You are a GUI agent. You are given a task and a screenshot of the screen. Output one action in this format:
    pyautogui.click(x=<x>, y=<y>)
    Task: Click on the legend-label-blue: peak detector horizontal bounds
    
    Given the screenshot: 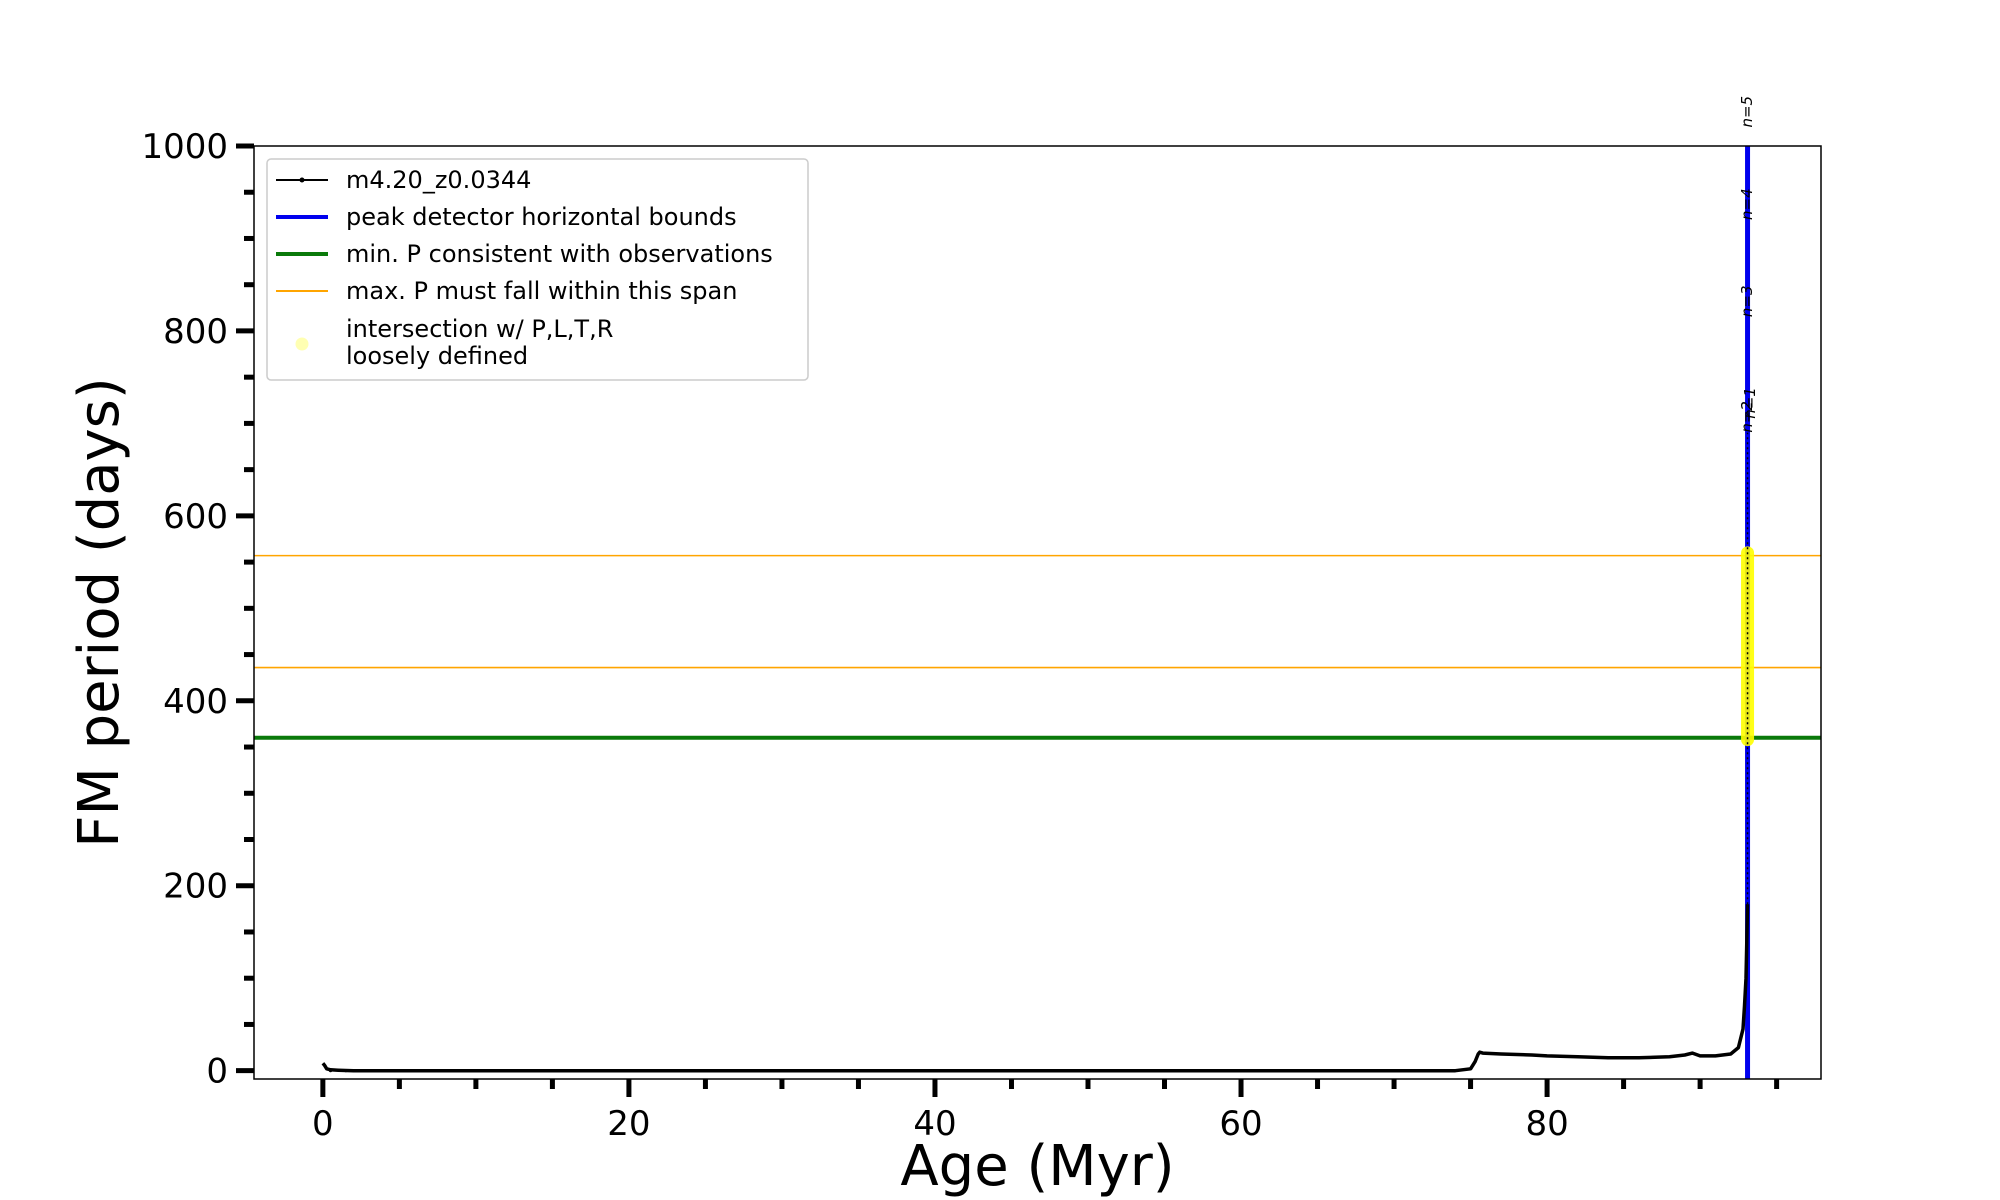 What is the action you would take?
    pyautogui.click(x=541, y=217)
    